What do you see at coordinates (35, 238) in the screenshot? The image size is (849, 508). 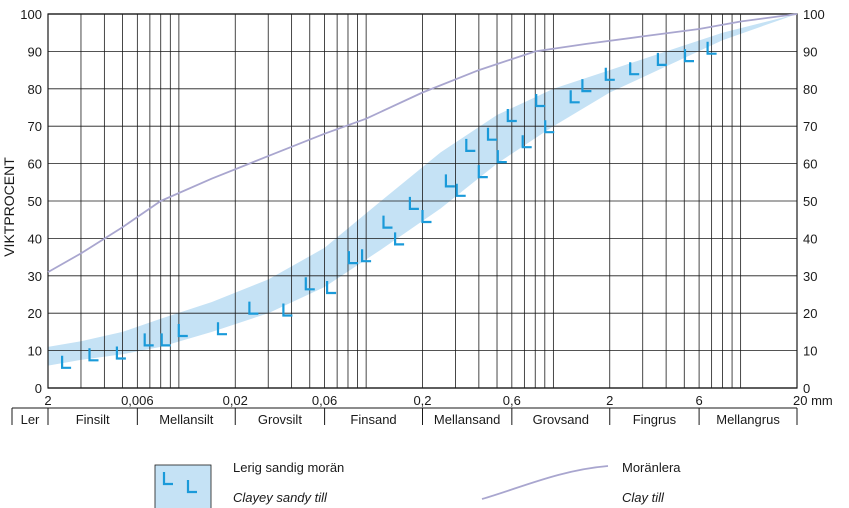 I see `y-tick-label-left: 40` at bounding box center [35, 238].